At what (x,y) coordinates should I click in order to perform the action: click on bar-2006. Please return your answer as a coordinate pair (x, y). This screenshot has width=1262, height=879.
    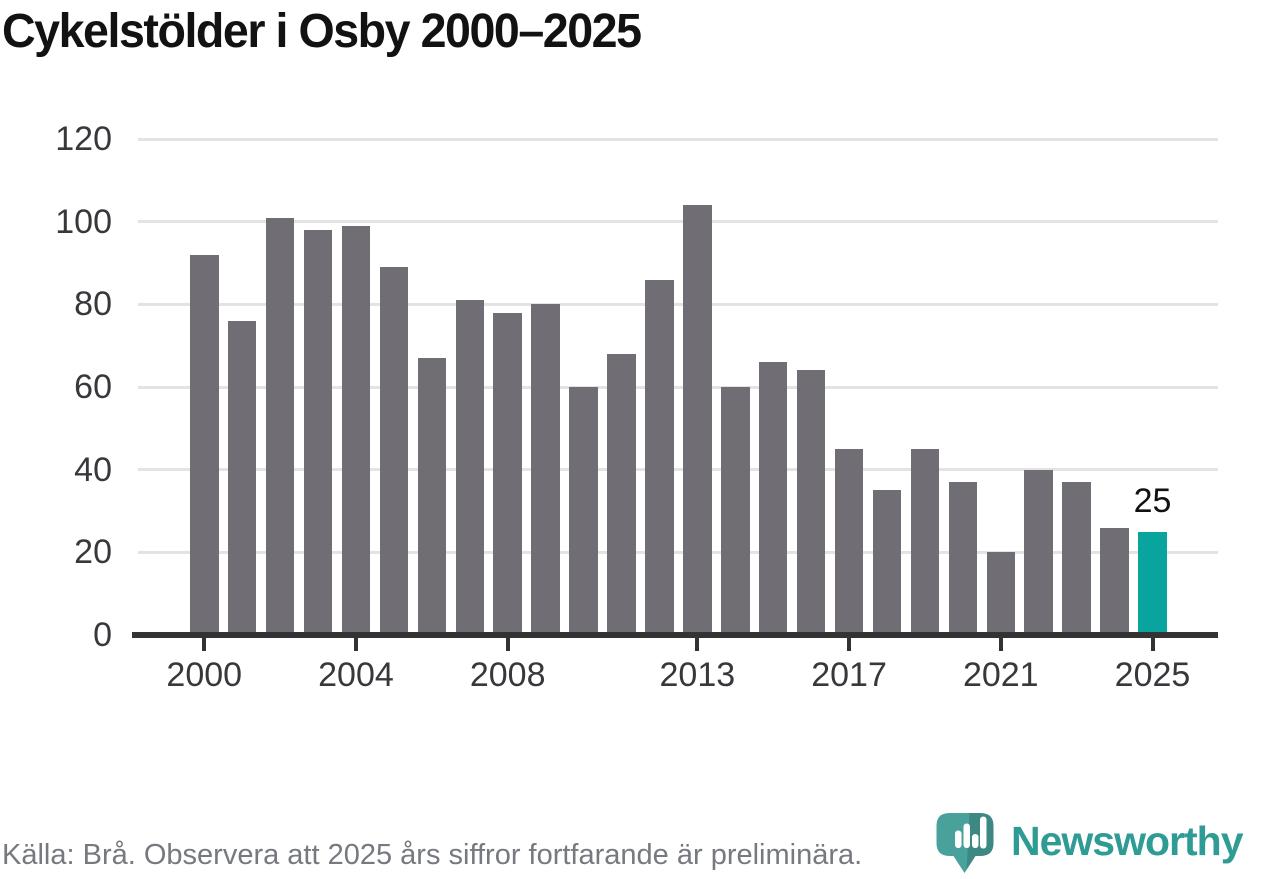
    Looking at the image, I should click on (432, 496).